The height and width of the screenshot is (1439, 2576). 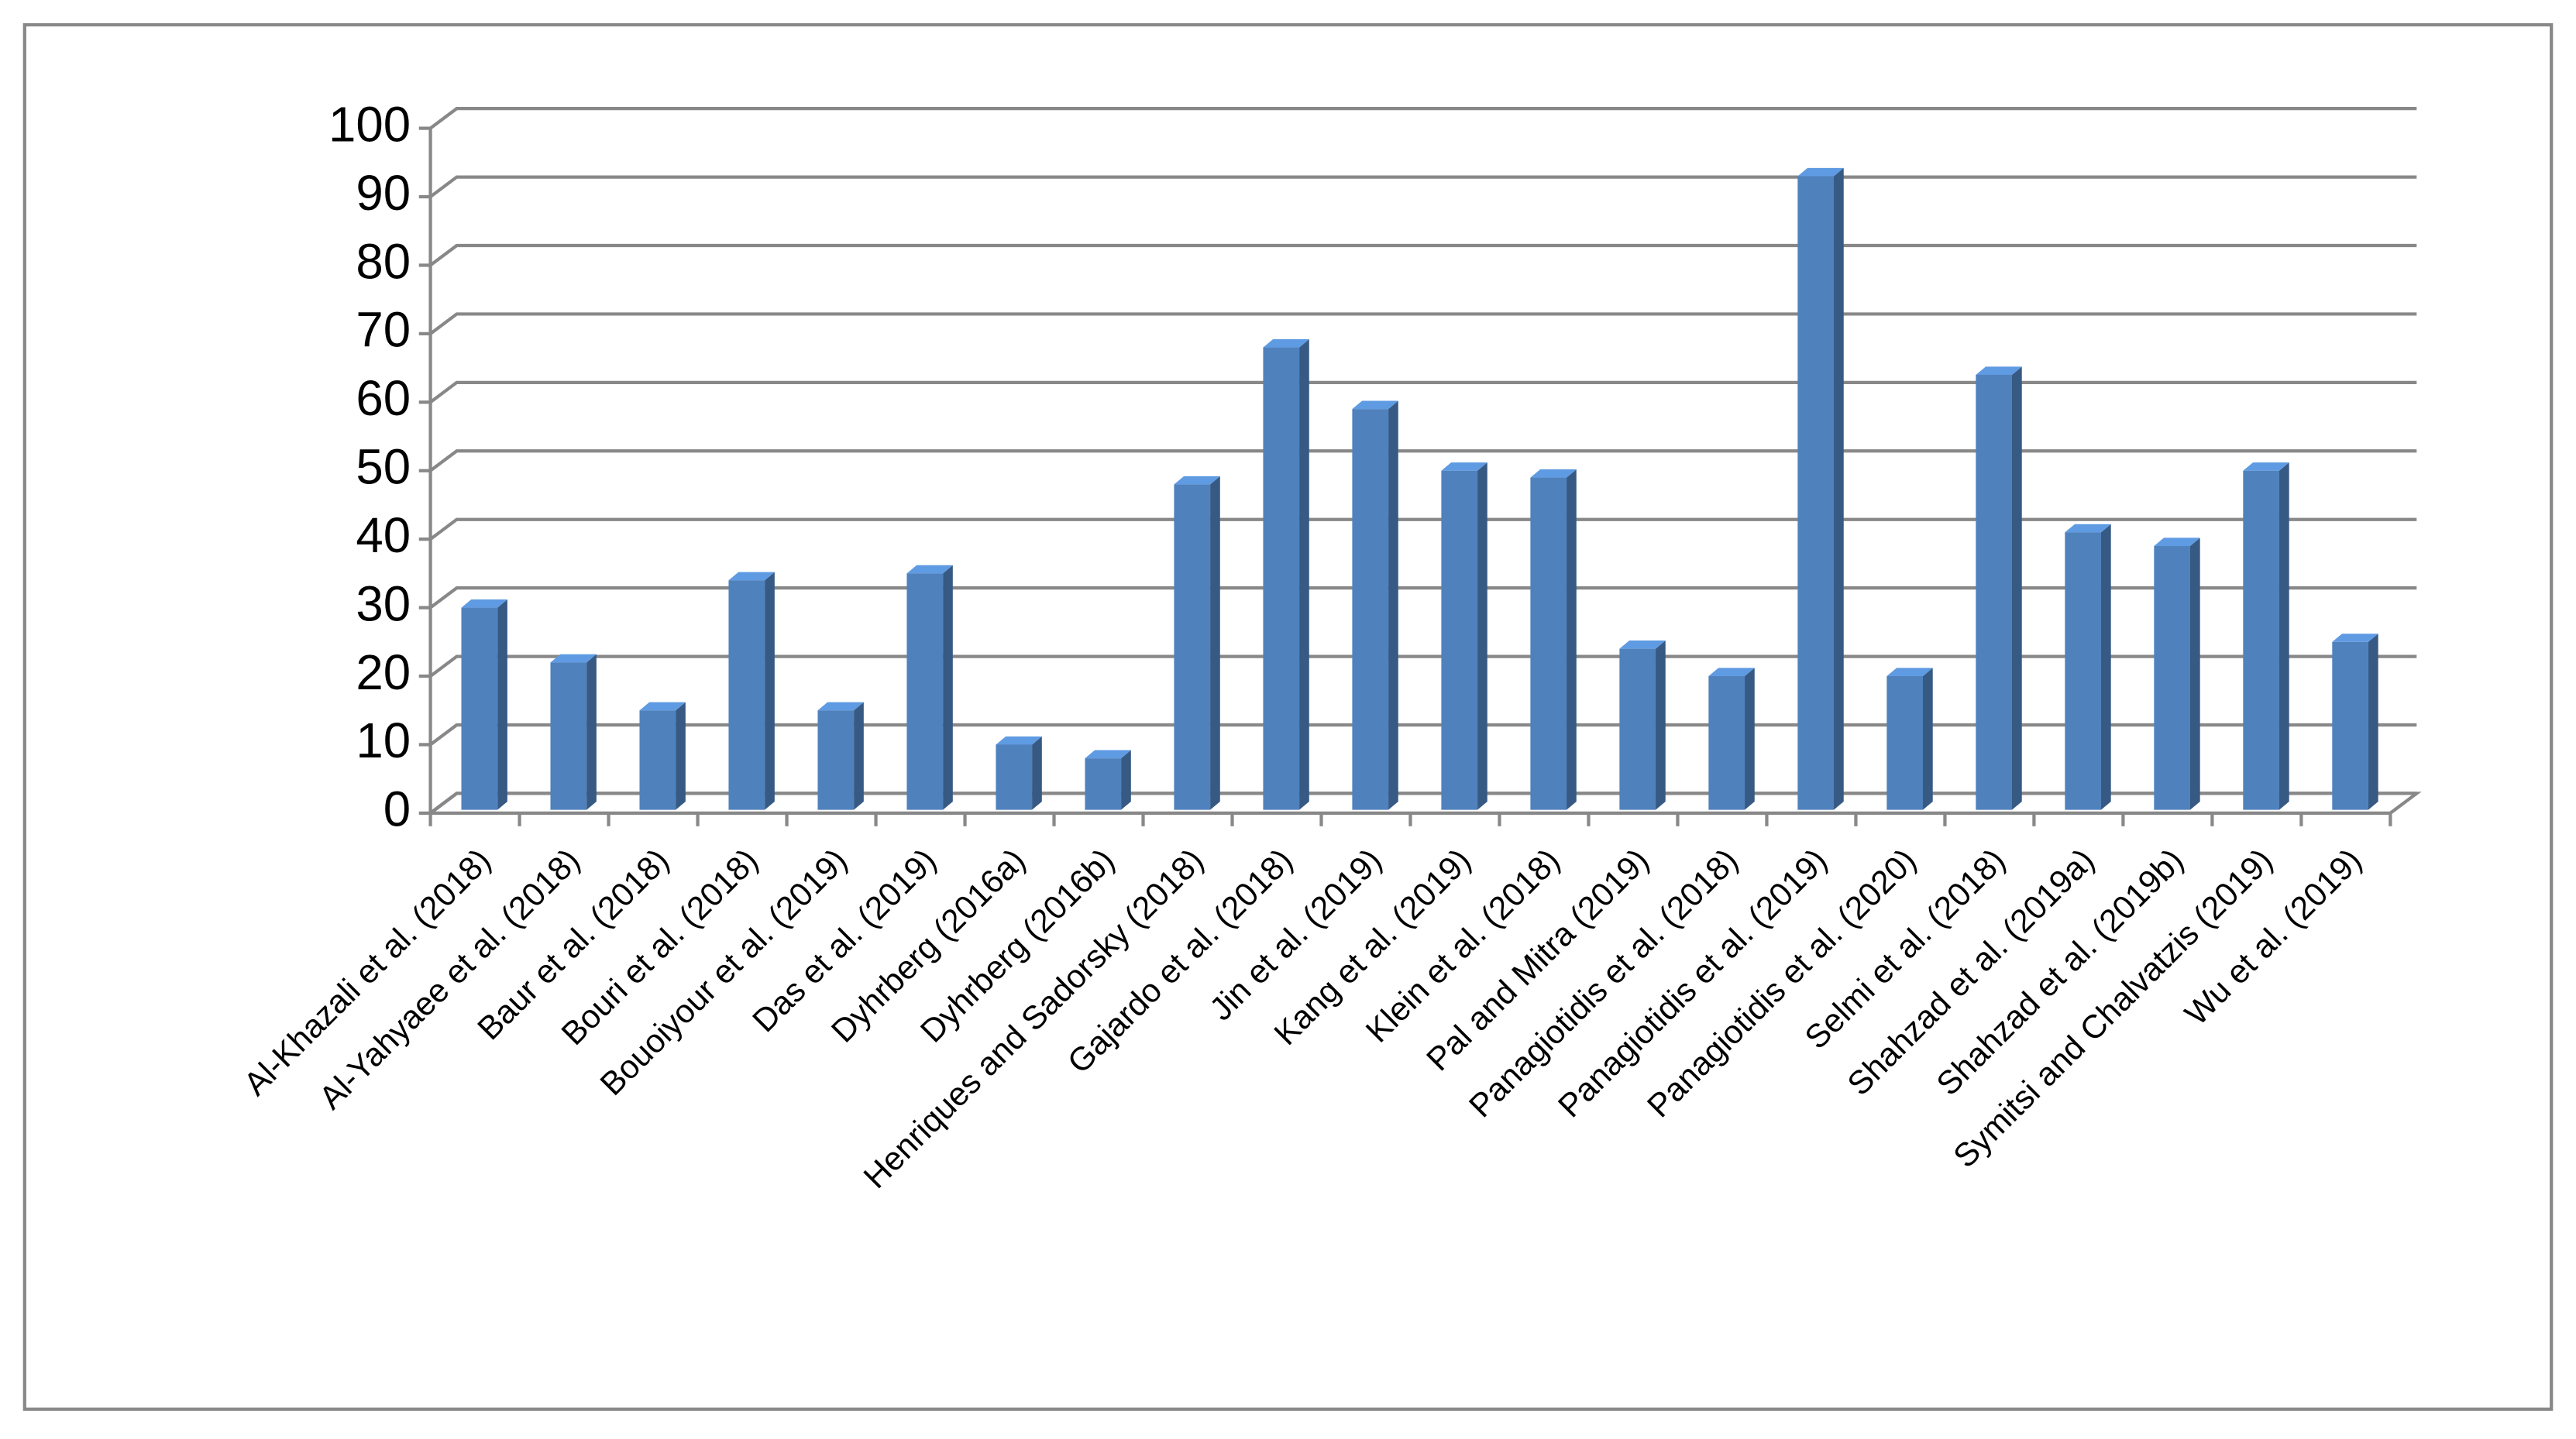 I want to click on y-tick-label: 70, so click(x=383, y=330).